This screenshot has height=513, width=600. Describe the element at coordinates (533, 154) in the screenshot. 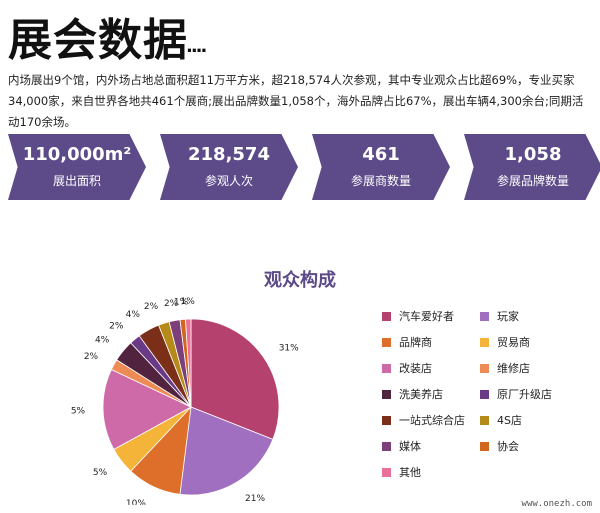

I see `stat-value: 1,058` at that location.